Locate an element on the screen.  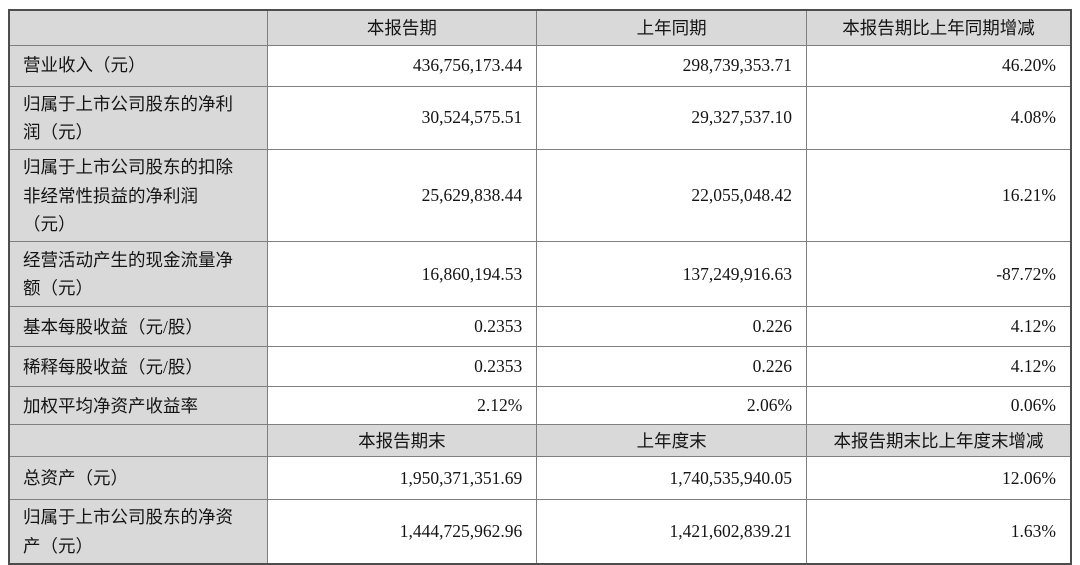
value-prior: 1,740,535,940.05 is located at coordinates (672, 478).